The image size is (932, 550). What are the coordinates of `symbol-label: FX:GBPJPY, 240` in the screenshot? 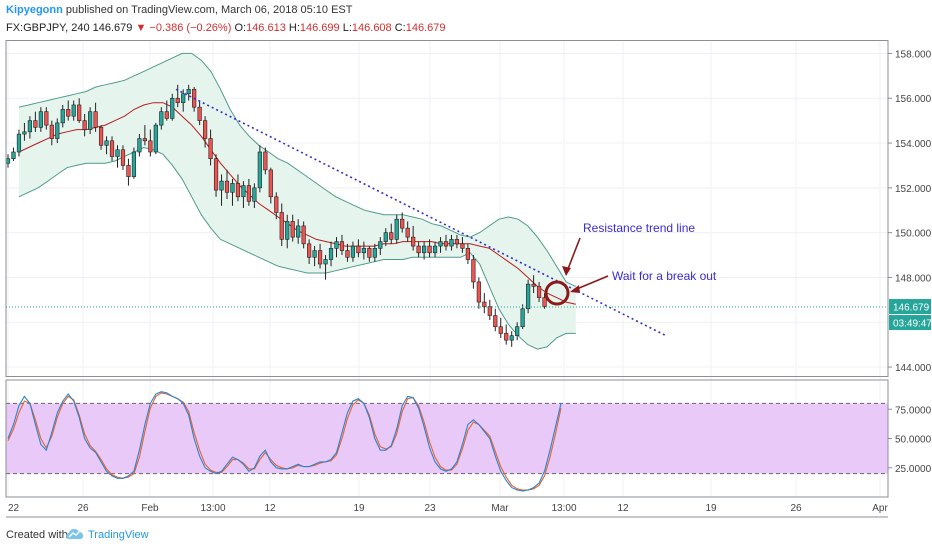 It's located at (48, 28).